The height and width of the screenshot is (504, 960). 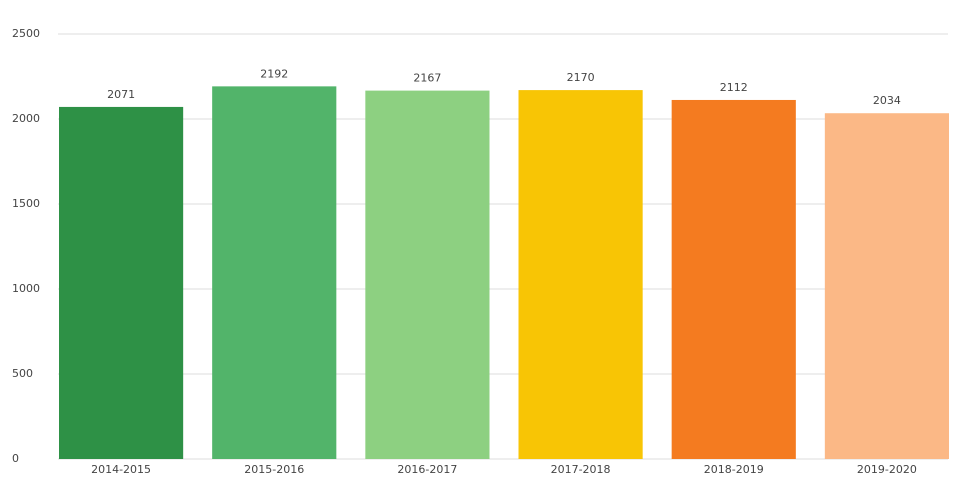 I want to click on value-label: 2071, so click(x=121, y=94).